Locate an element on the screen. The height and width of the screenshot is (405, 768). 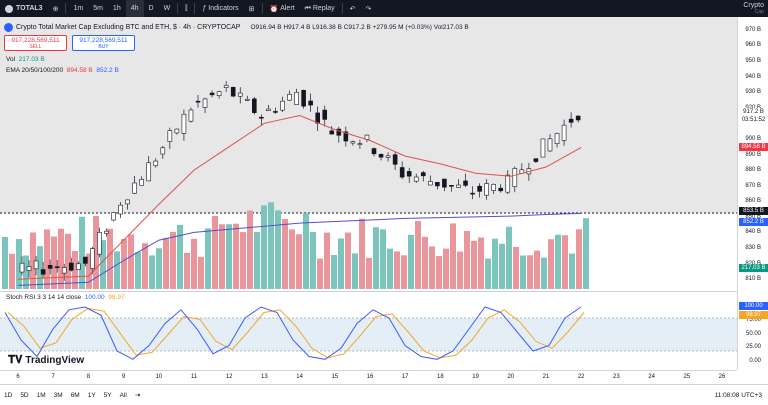
sell-button: 917,228,569,511 SELL is located at coordinates (35, 43).